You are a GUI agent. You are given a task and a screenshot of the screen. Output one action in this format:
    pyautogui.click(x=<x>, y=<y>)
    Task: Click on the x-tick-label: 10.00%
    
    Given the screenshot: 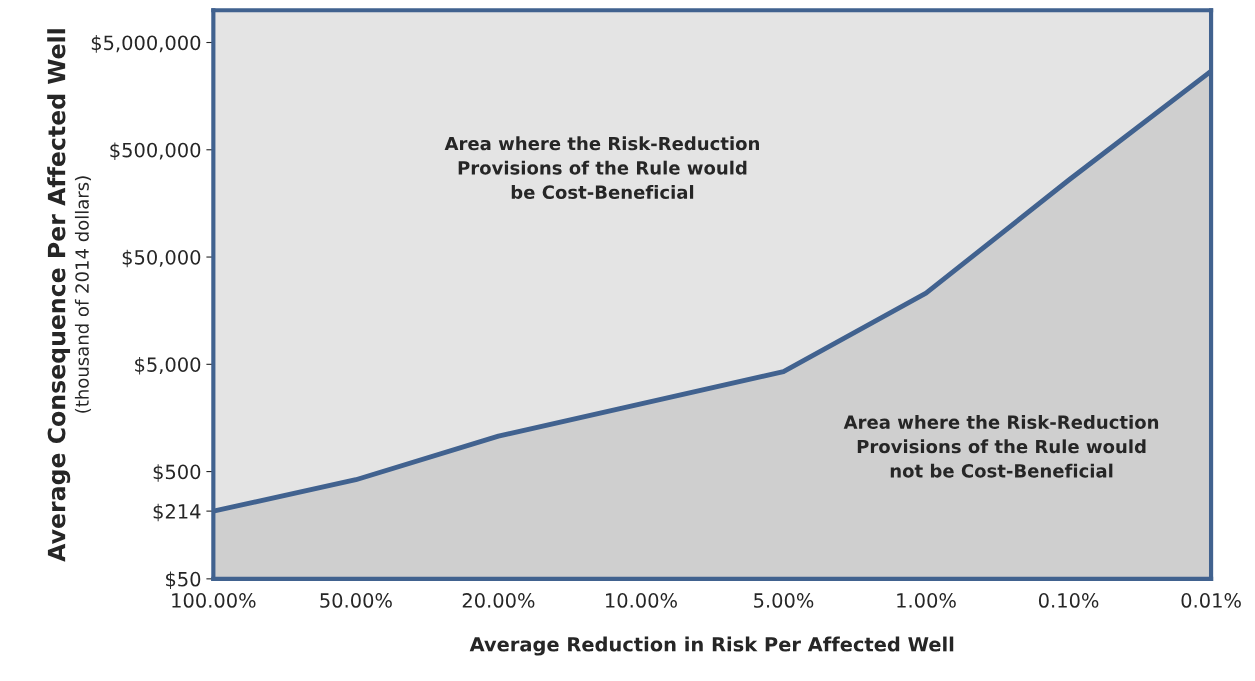 What is the action you would take?
    pyautogui.click(x=641, y=600)
    